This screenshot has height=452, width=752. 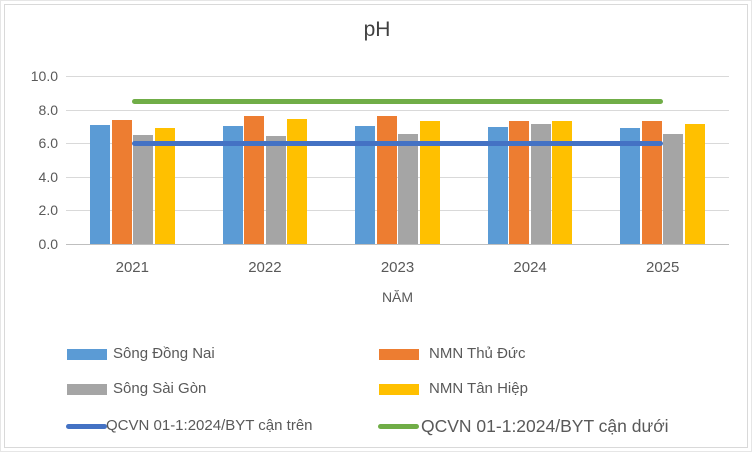 I want to click on legend-label: QCVN 01-1:2024/BYT cận dưới, so click(x=545, y=426).